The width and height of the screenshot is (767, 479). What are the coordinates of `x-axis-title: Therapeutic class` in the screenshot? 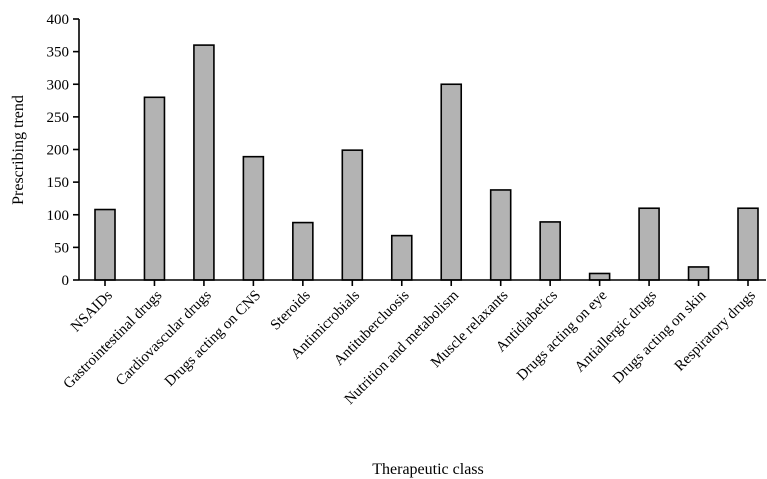 It's located at (428, 469).